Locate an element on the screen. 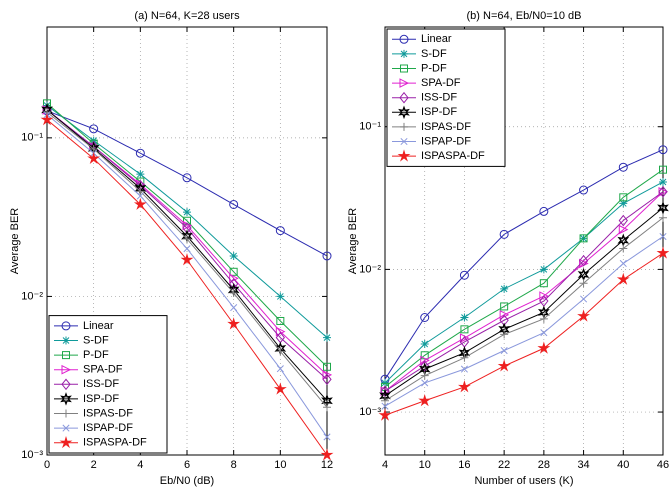 The height and width of the screenshot is (488, 669). legend-label: Linear is located at coordinates (98, 326).